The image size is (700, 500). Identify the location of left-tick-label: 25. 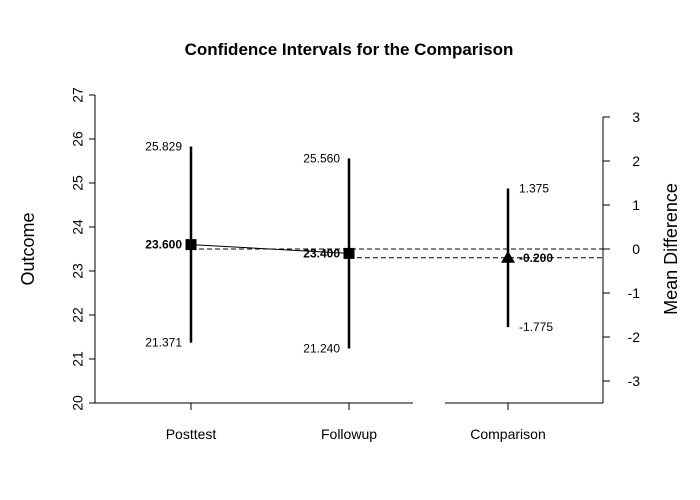
(78, 183).